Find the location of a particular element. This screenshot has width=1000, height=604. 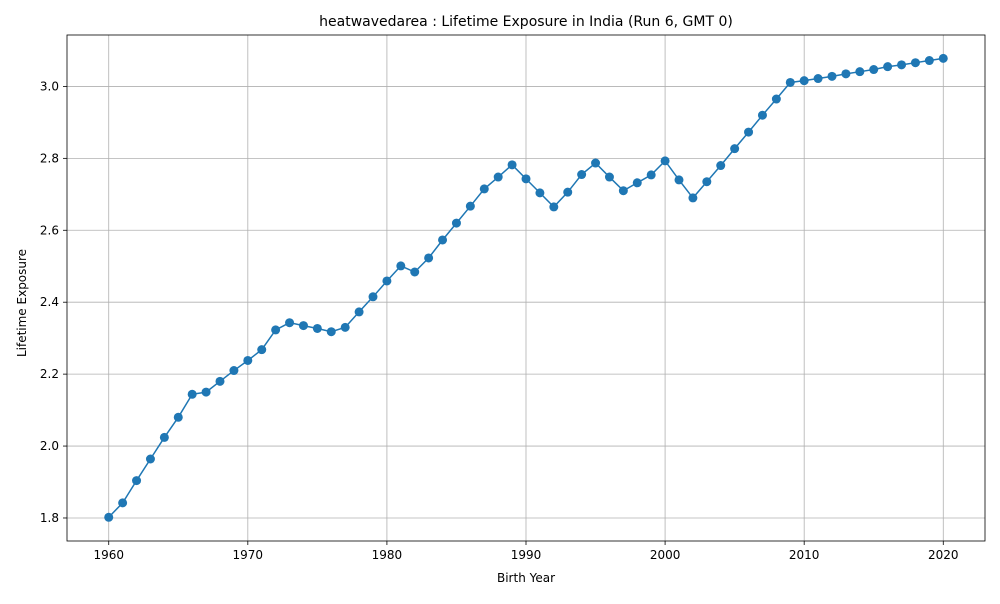

y-tick-label: 1.8 is located at coordinates (49, 518).